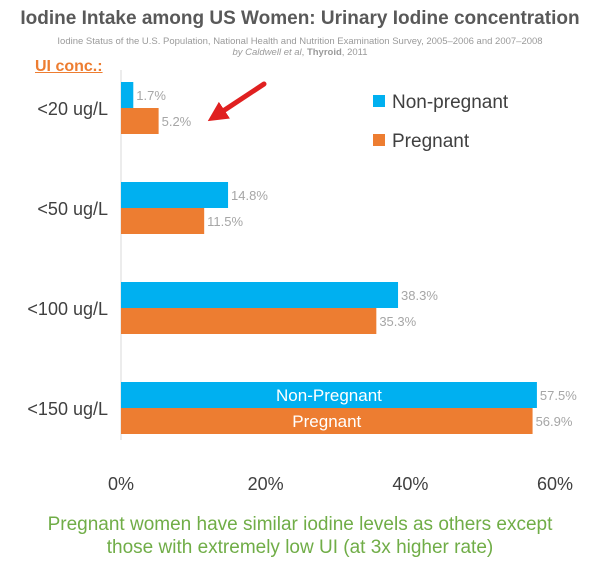  I want to click on source-year: , 2011, so click(354, 52).